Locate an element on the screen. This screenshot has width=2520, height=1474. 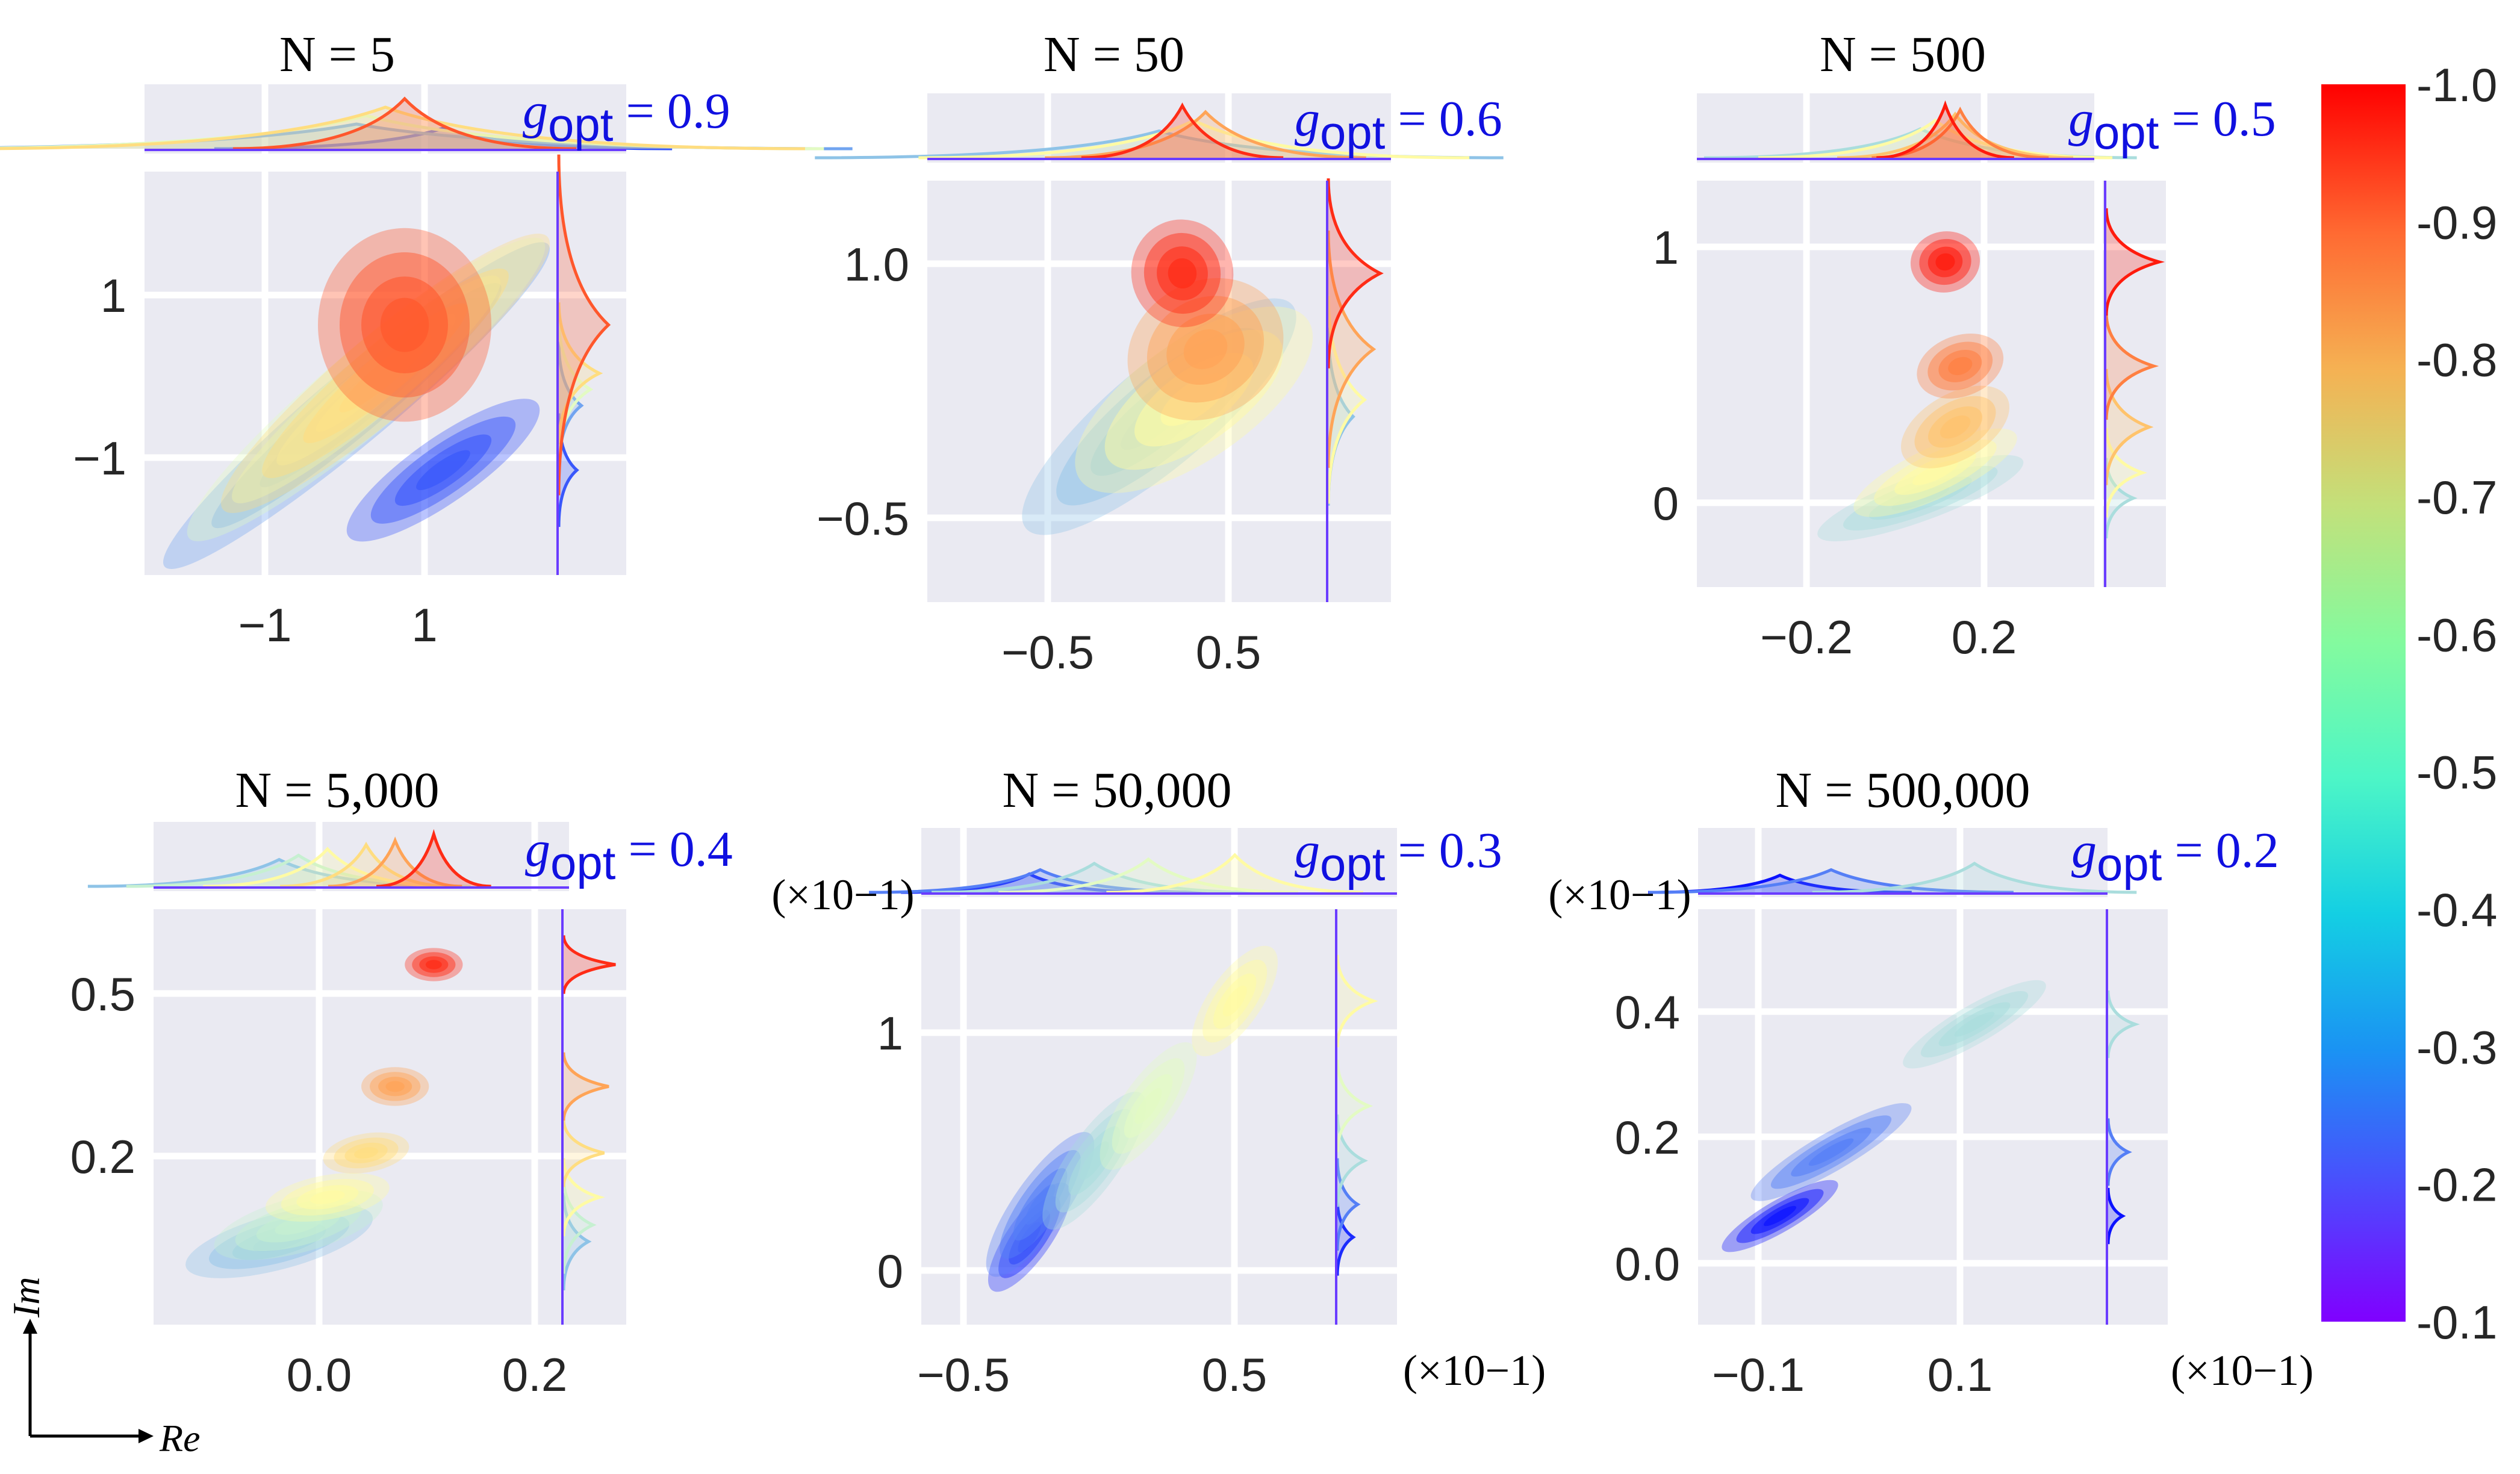
x-tick-label: 1 is located at coordinates (424, 625).